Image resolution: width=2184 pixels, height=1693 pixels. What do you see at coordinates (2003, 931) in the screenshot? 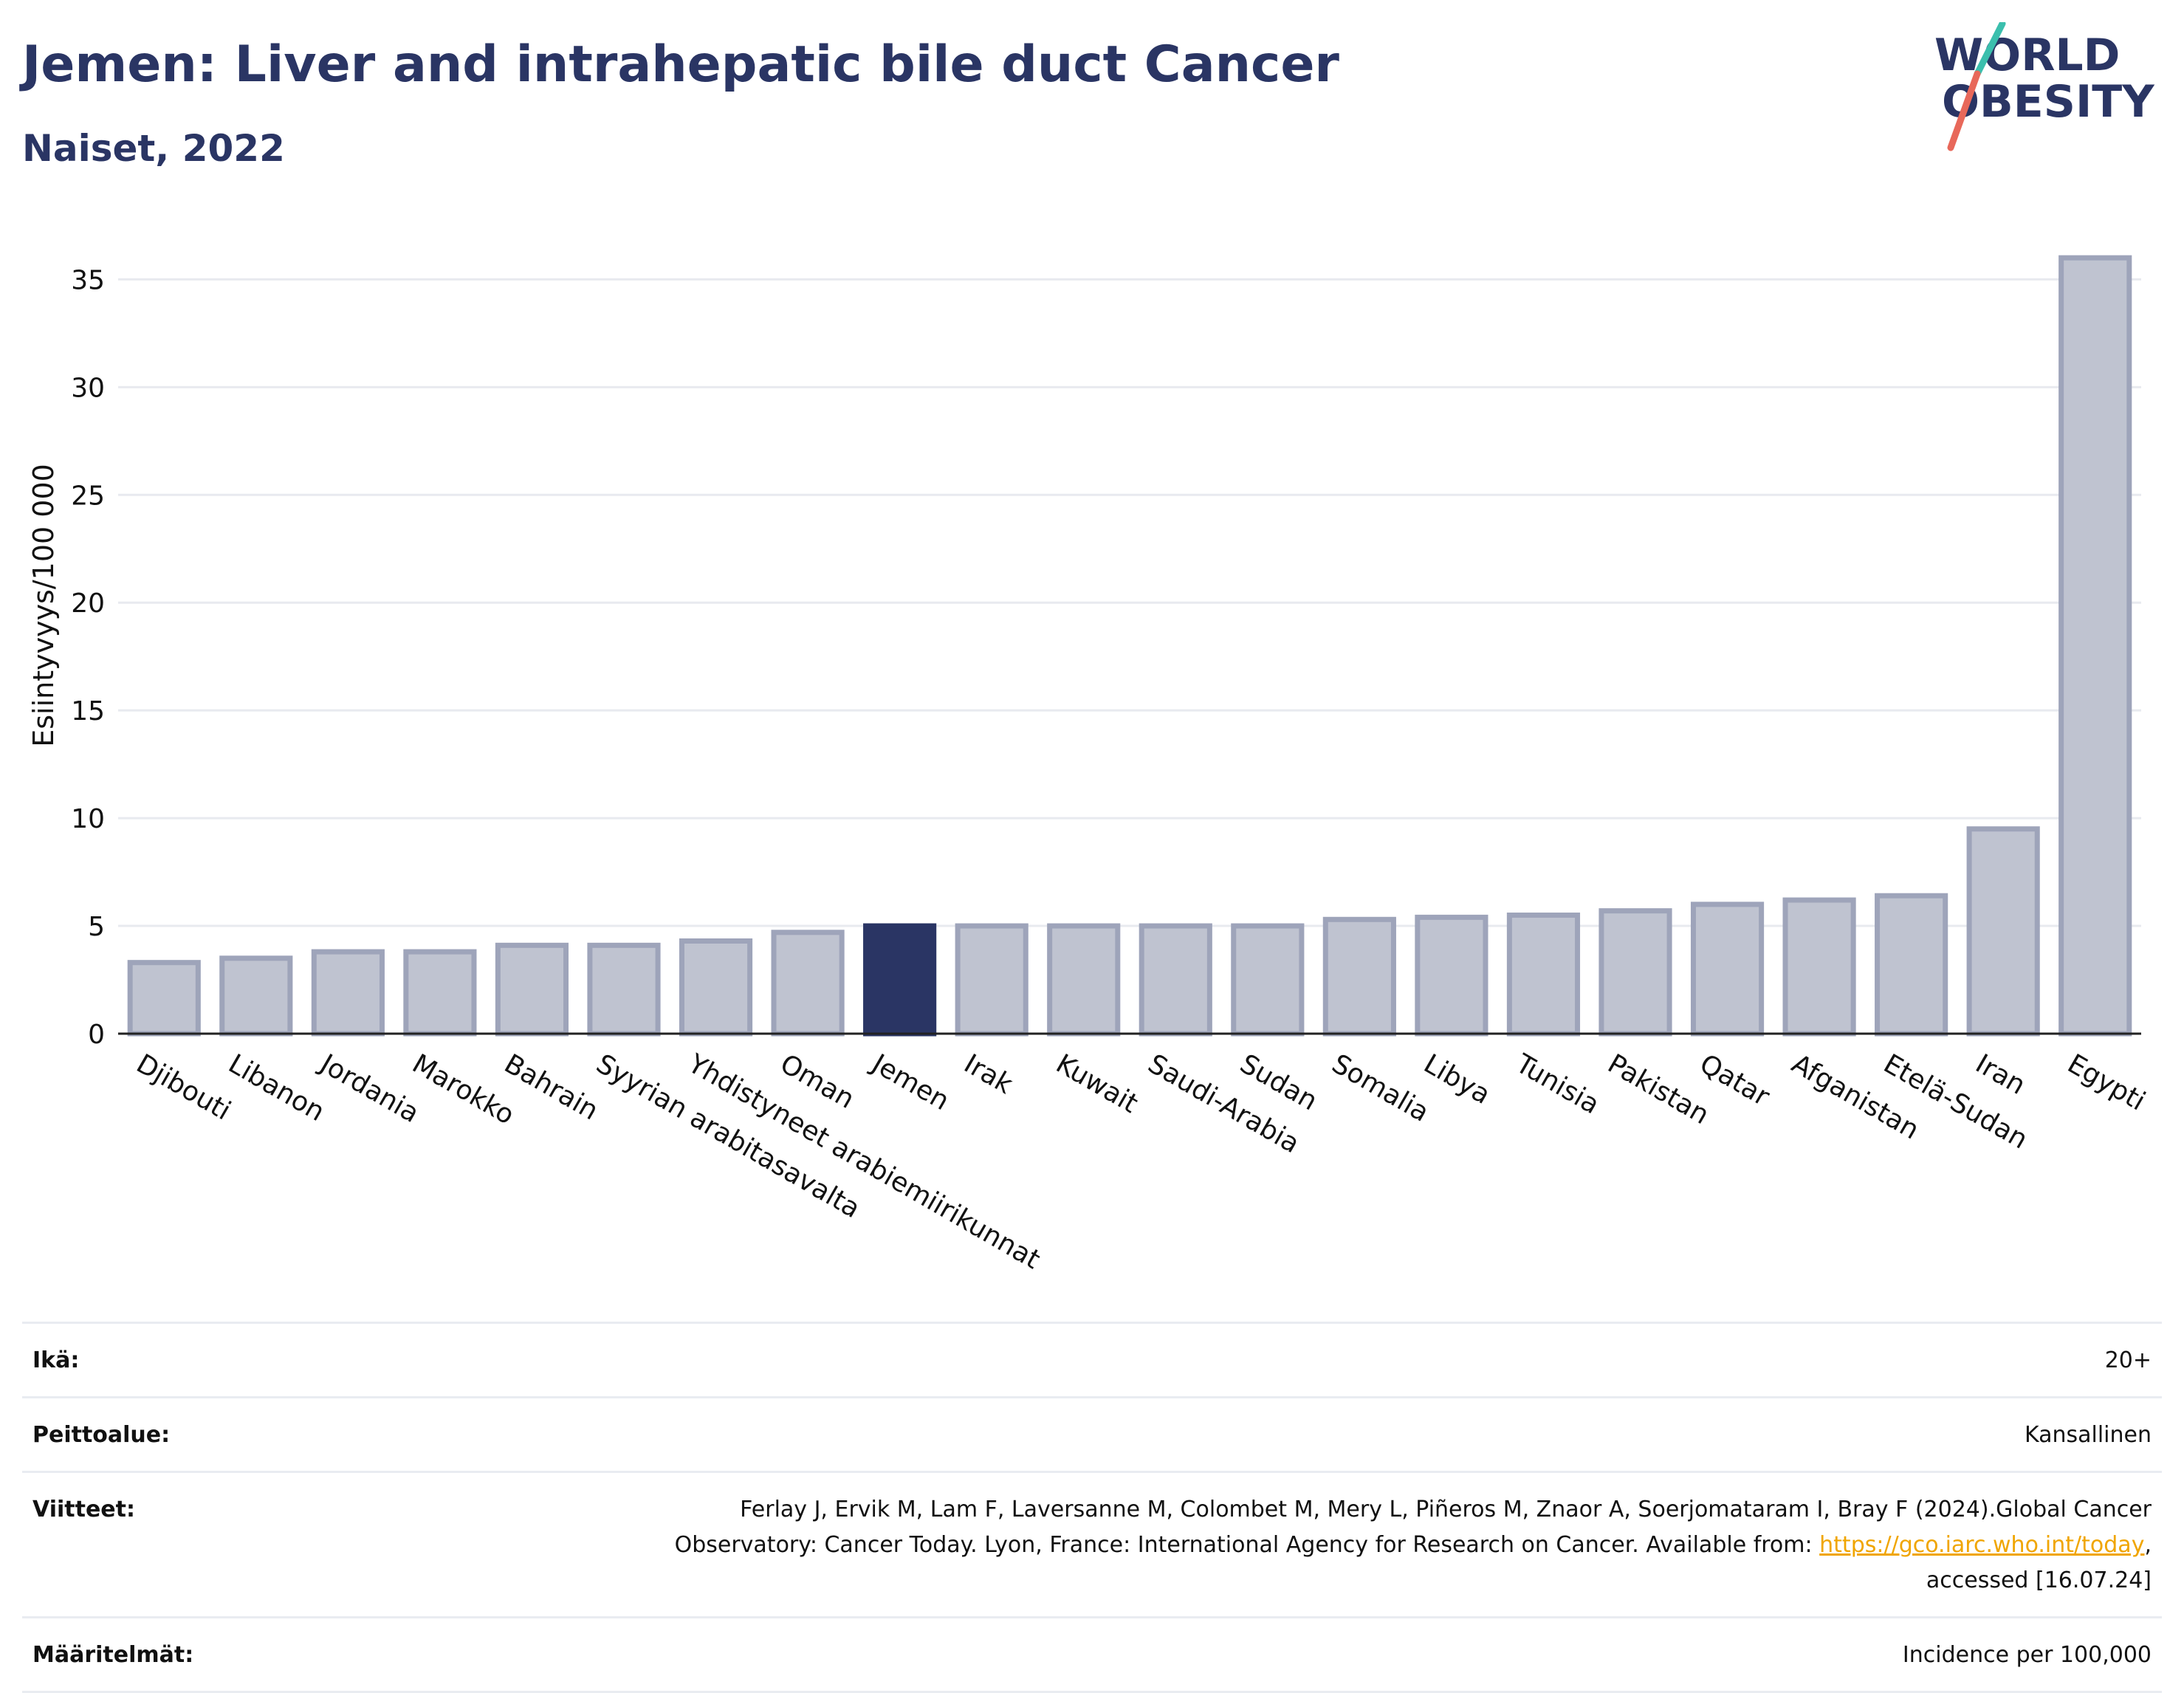
I see `bar-iran` at bounding box center [2003, 931].